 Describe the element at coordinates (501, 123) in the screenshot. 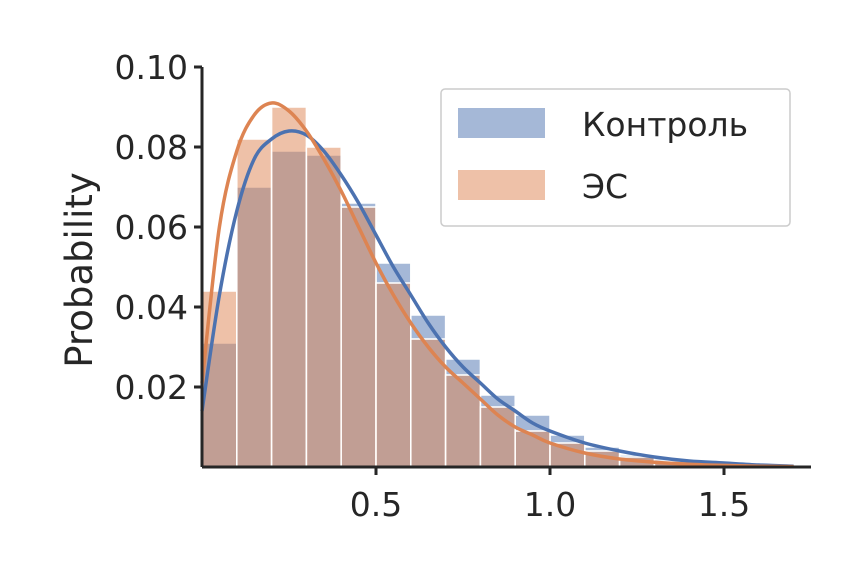

I see `legend-swatch-control` at that location.